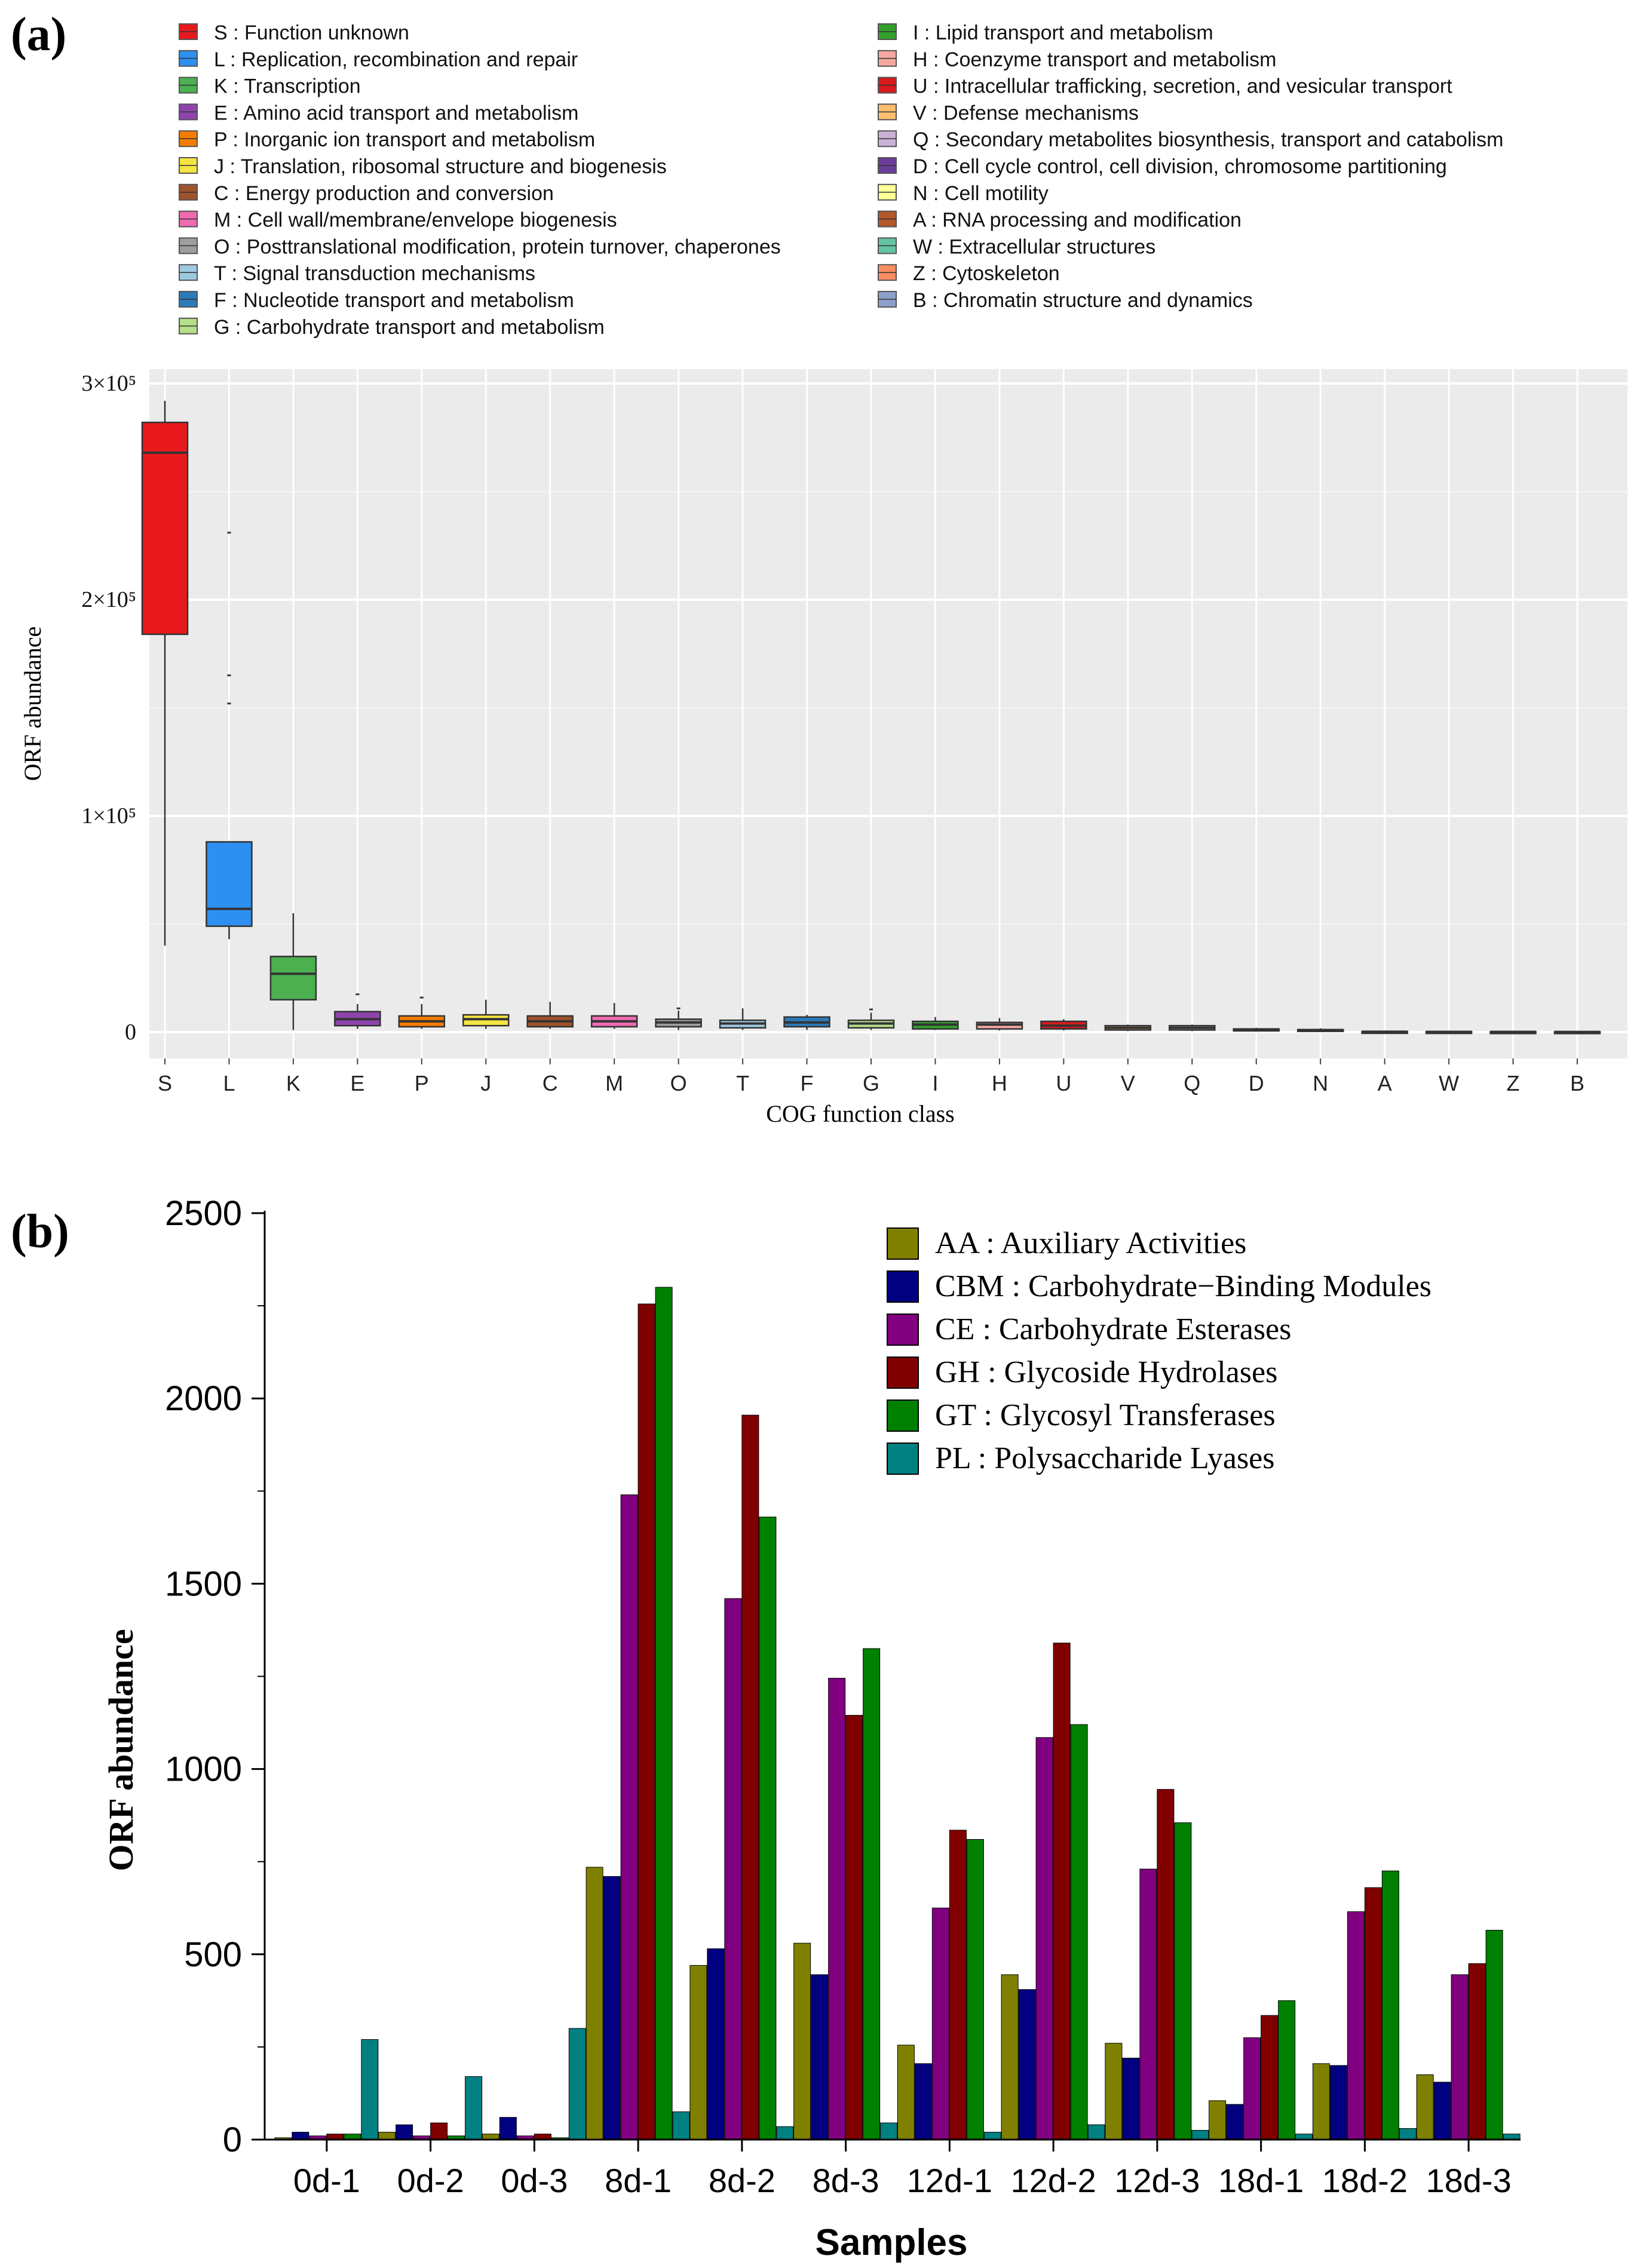 The width and height of the screenshot is (1643, 2268). Describe the element at coordinates (861, 1113) in the screenshot. I see `panel-a-x-axis-title: COG function class` at that location.